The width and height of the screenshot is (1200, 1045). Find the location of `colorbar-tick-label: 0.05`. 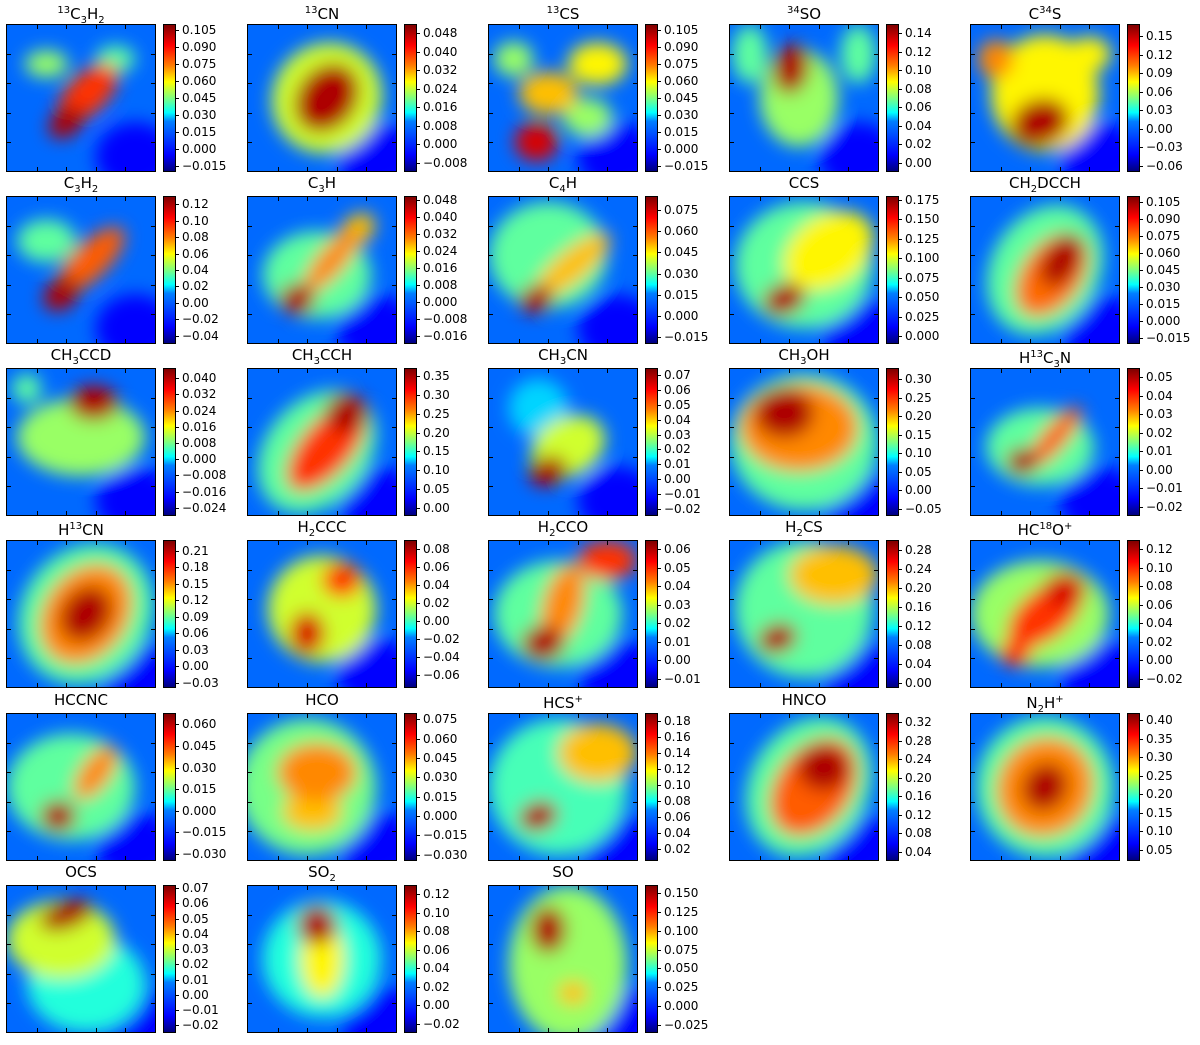

colorbar-tick-label: 0.05 is located at coordinates (918, 472).